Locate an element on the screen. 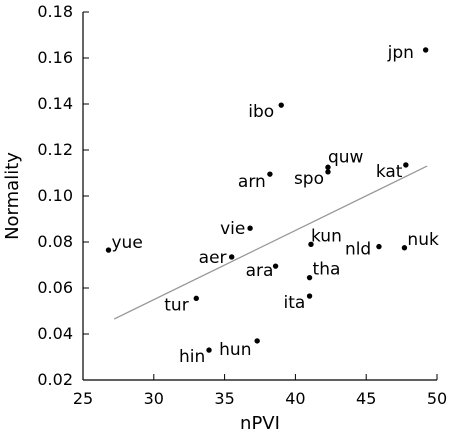  y-tick-label: 0.10 is located at coordinates (55, 195).